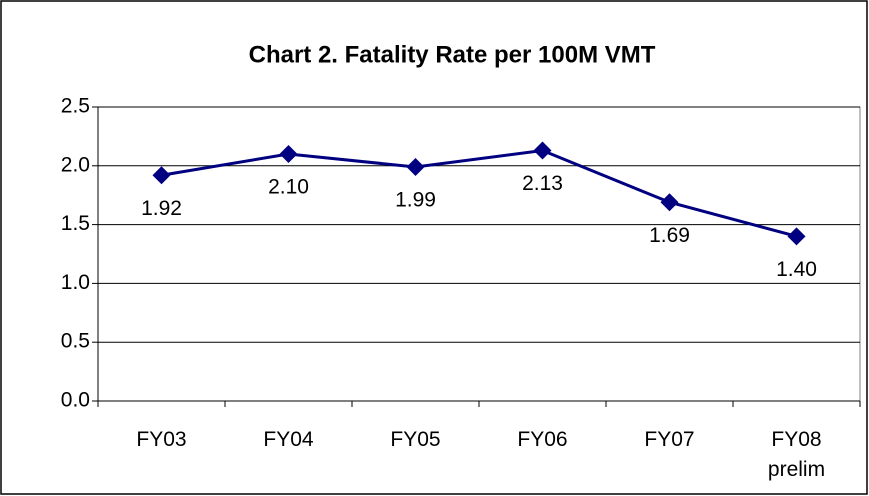 Image resolution: width=869 pixels, height=496 pixels. Describe the element at coordinates (542, 439) in the screenshot. I see `x-tick-label: FY06` at that location.